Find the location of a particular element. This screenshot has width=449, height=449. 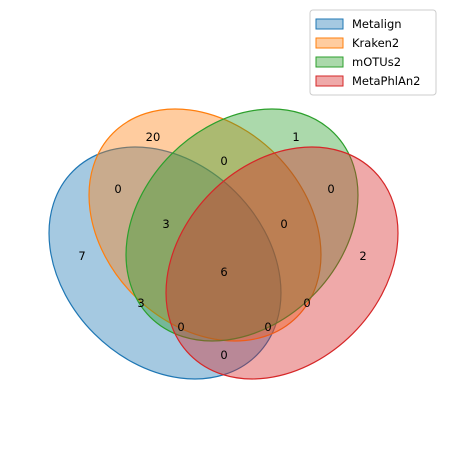

legend: Metalign Kraken2 mOTUs2 MetaPhlAn2 is located at coordinates (373, 52).